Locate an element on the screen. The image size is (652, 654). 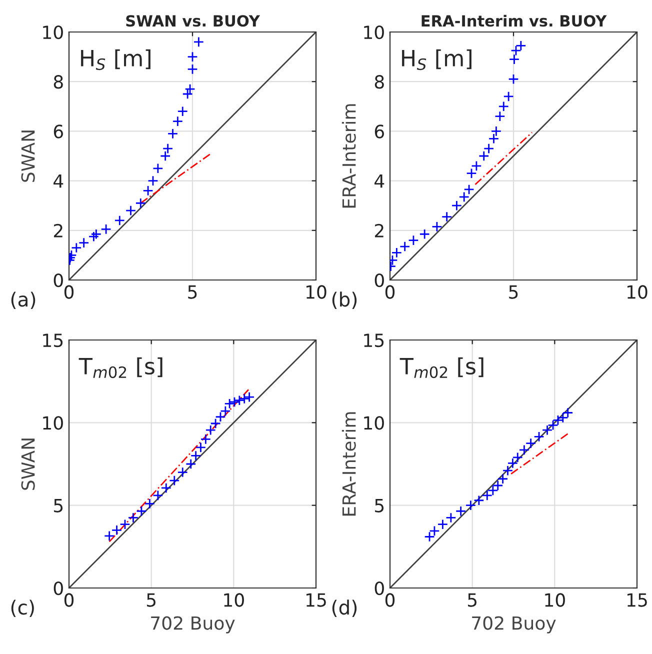
text: (c) is located at coordinates (22, 609).